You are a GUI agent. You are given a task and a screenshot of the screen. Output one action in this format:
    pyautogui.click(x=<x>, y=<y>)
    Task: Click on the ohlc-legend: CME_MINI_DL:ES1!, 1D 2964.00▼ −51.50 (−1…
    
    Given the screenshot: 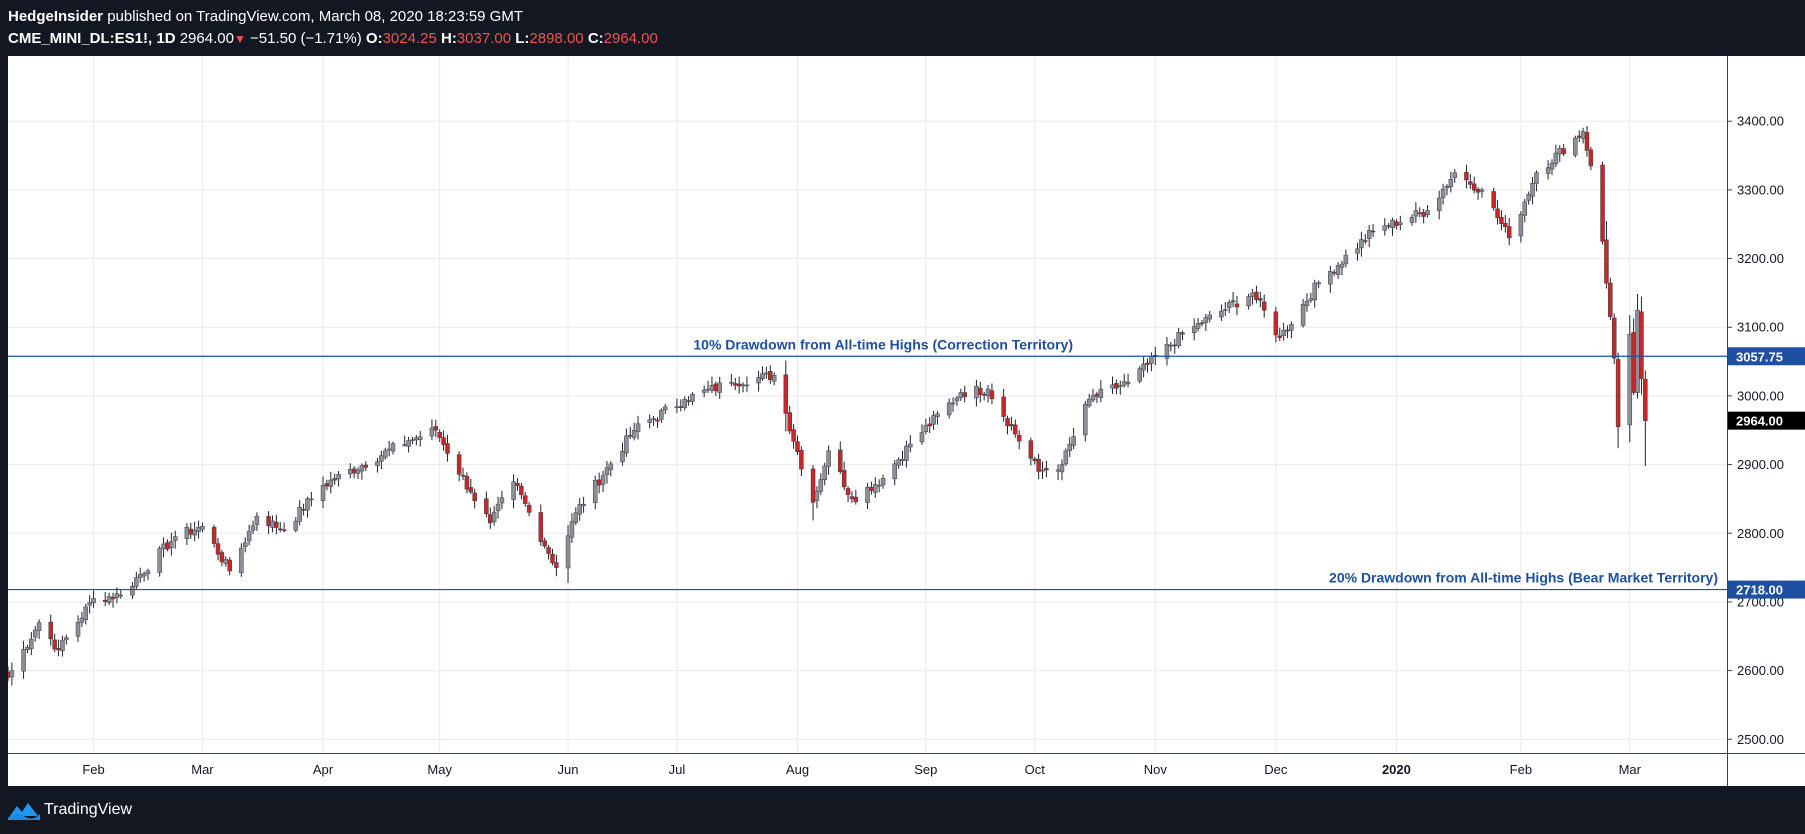 What is the action you would take?
    pyautogui.click(x=333, y=38)
    